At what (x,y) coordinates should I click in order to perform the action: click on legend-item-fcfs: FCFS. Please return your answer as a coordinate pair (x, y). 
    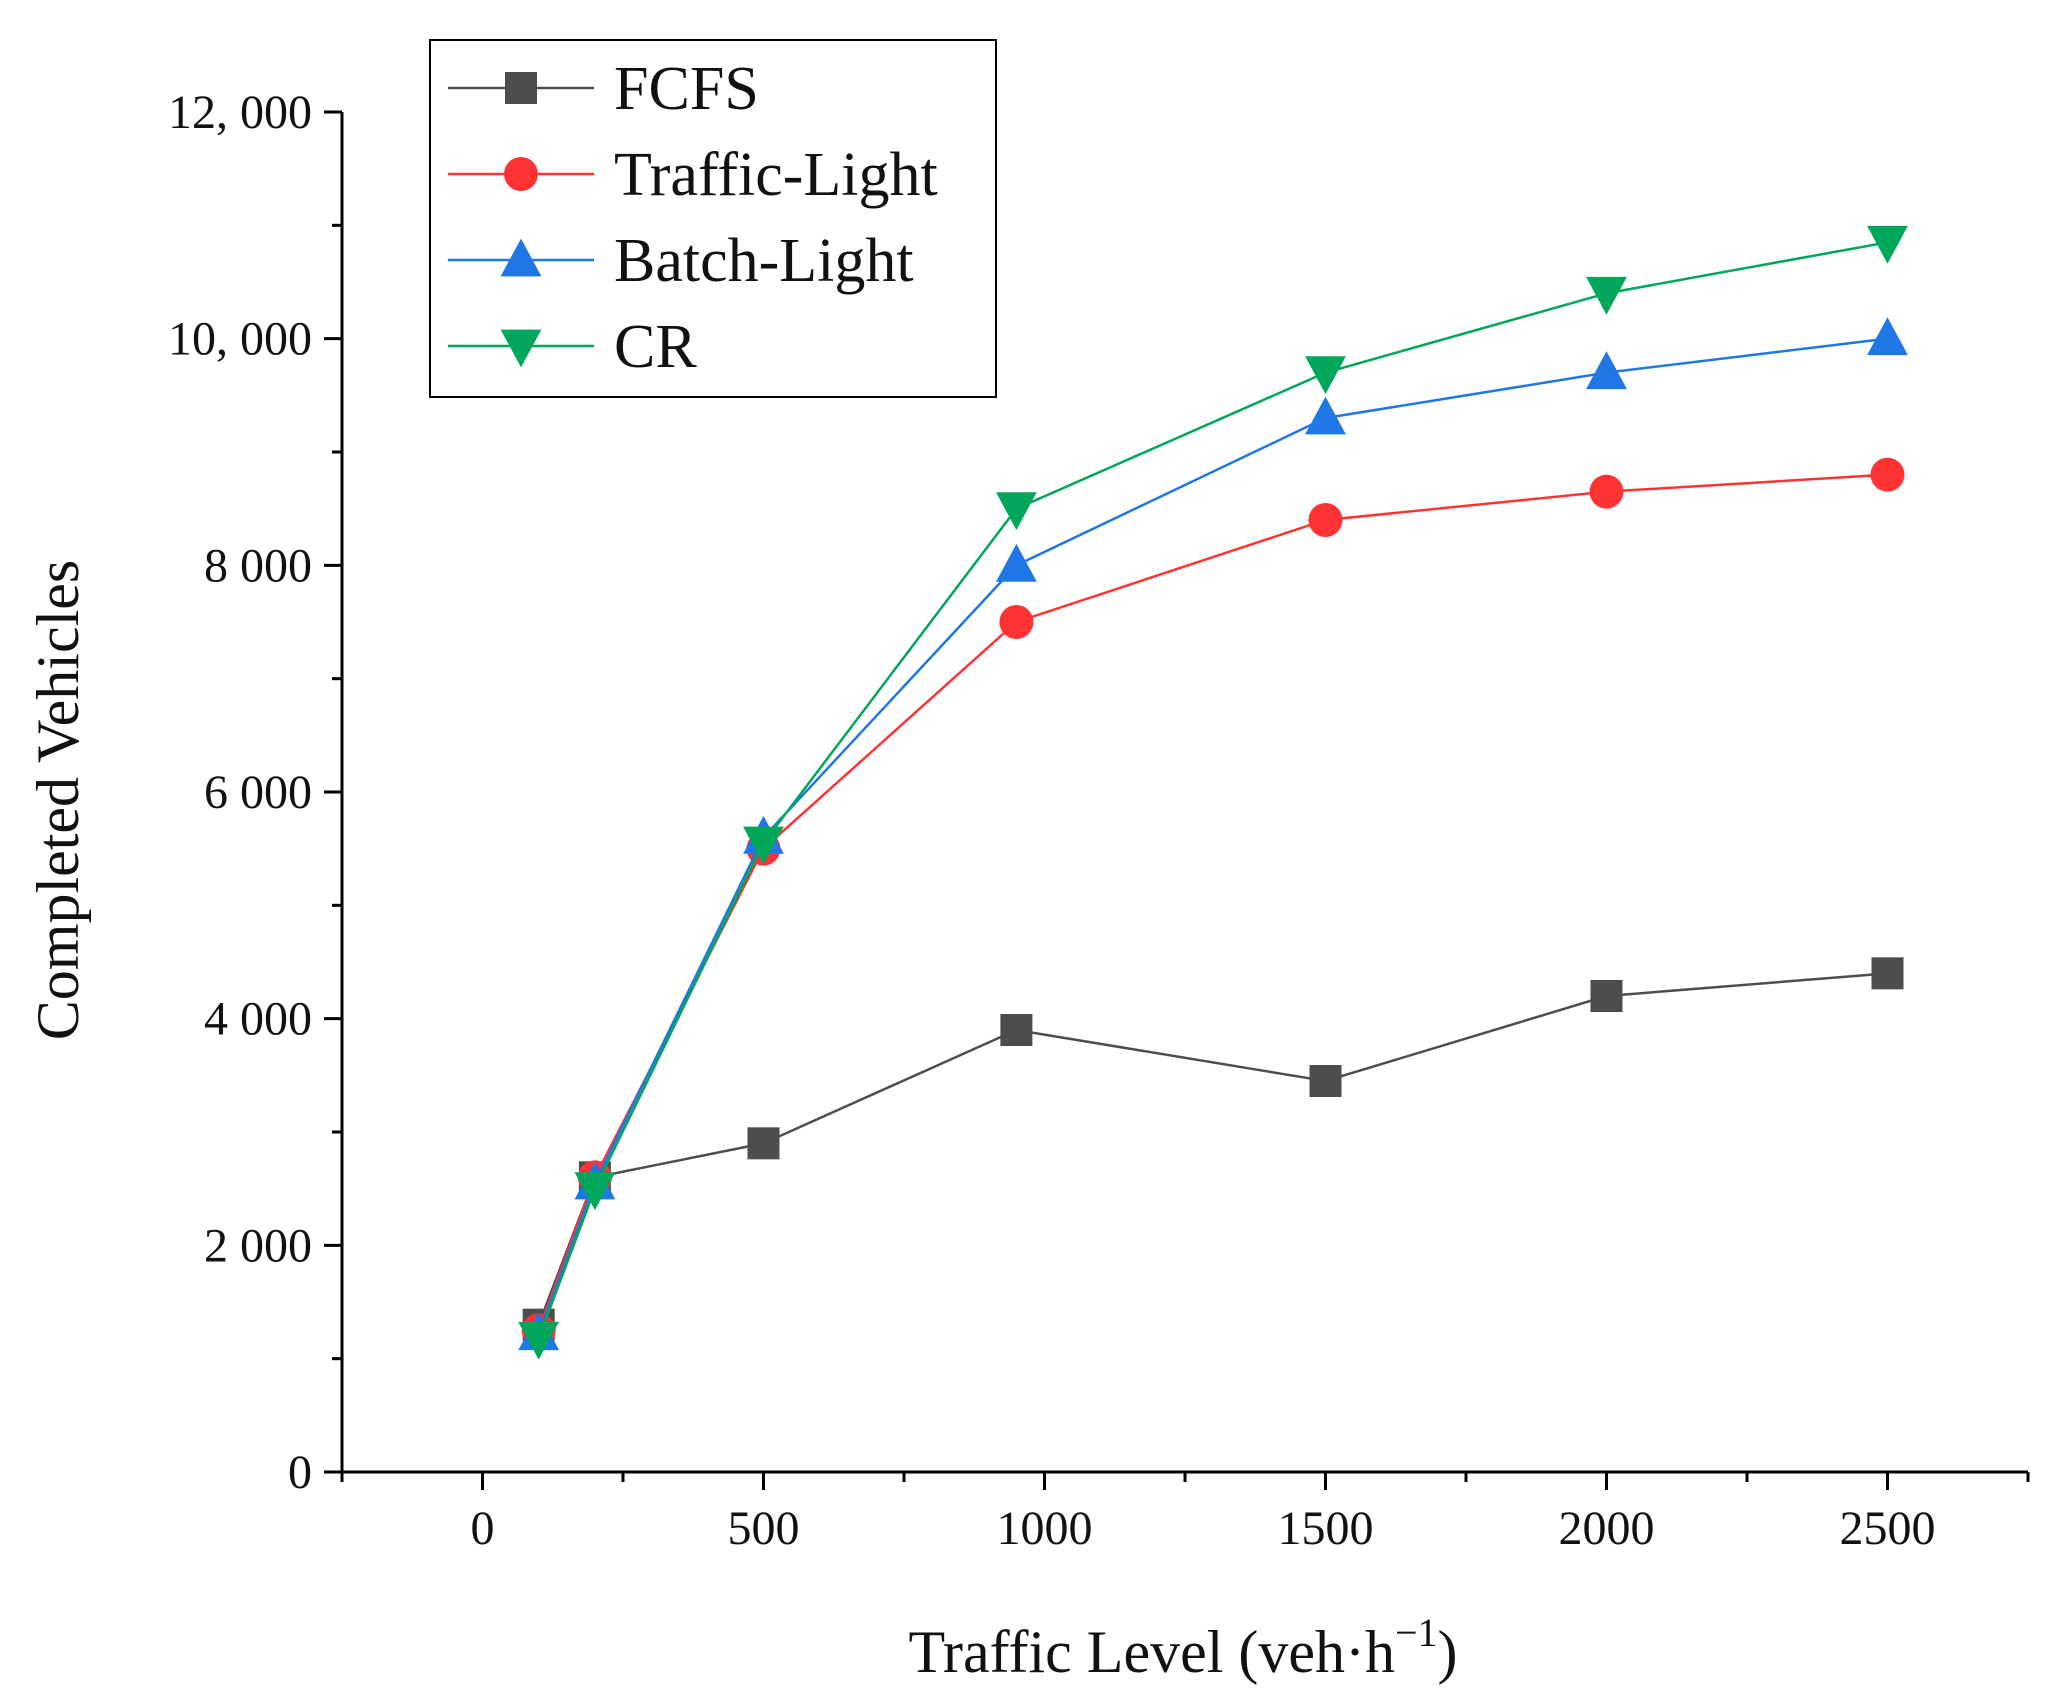
    Looking at the image, I should click on (603, 89).